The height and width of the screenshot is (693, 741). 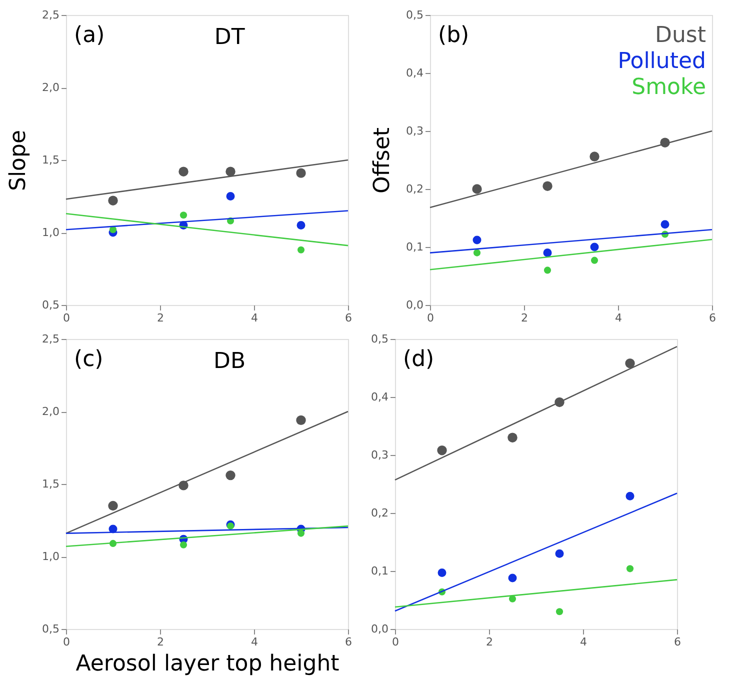 I want to click on annotation: DB, so click(x=230, y=361).